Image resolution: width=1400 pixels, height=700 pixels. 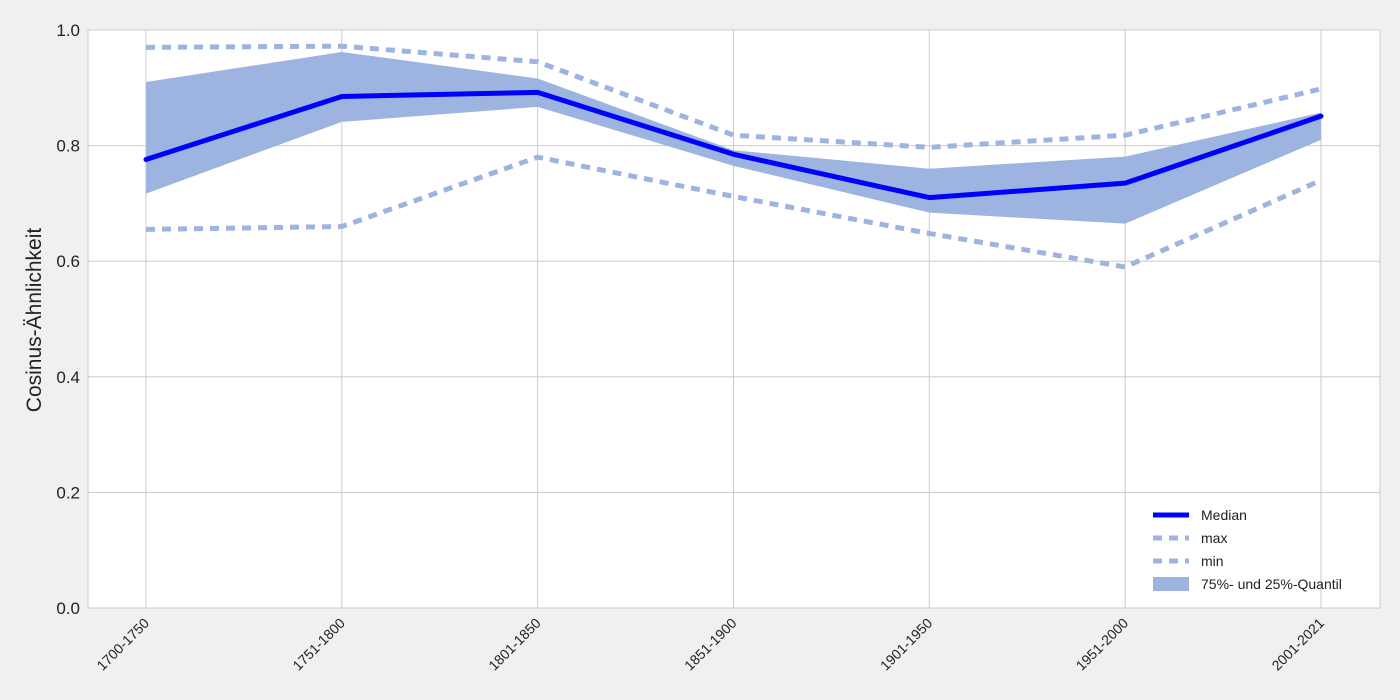 I want to click on legend-swatch-quantile, so click(x=1171, y=584).